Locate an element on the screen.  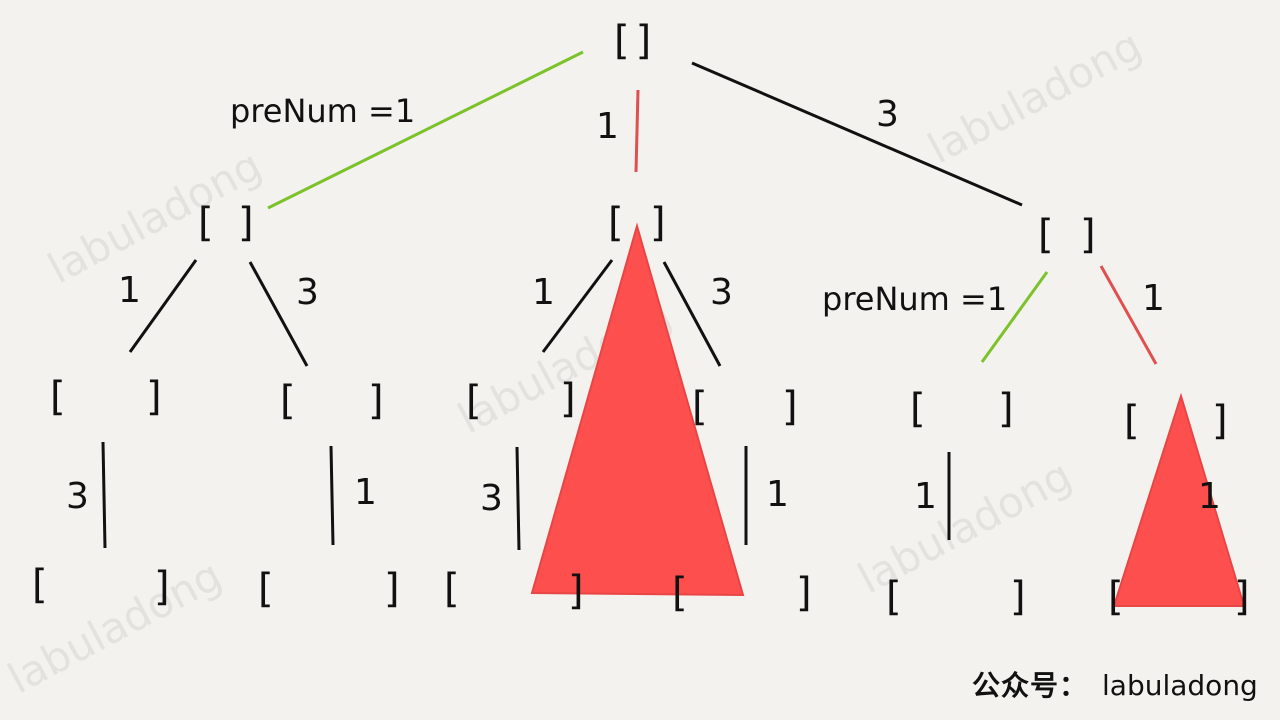
footer-handle: labuladong is located at coordinates (1180, 685).